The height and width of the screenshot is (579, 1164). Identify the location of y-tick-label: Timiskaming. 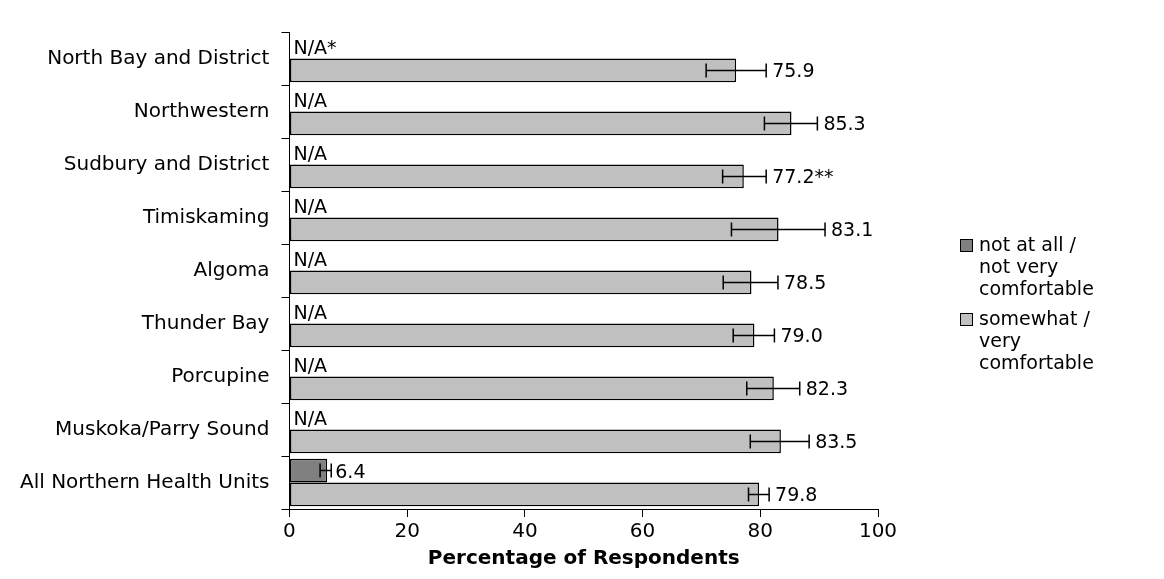
(205, 215).